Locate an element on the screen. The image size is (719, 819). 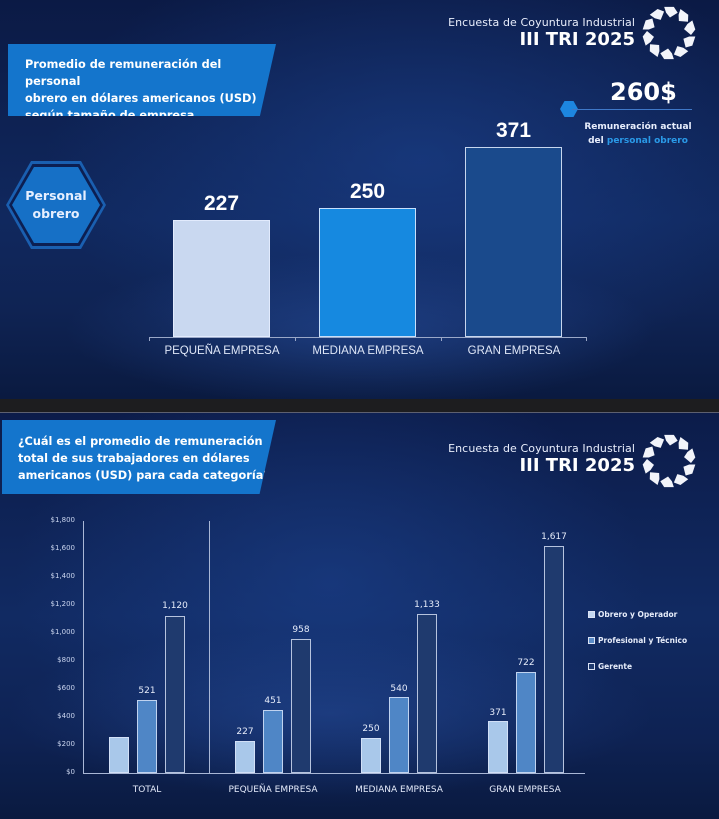
y-tick-label: $600 is located at coordinates (66, 688).